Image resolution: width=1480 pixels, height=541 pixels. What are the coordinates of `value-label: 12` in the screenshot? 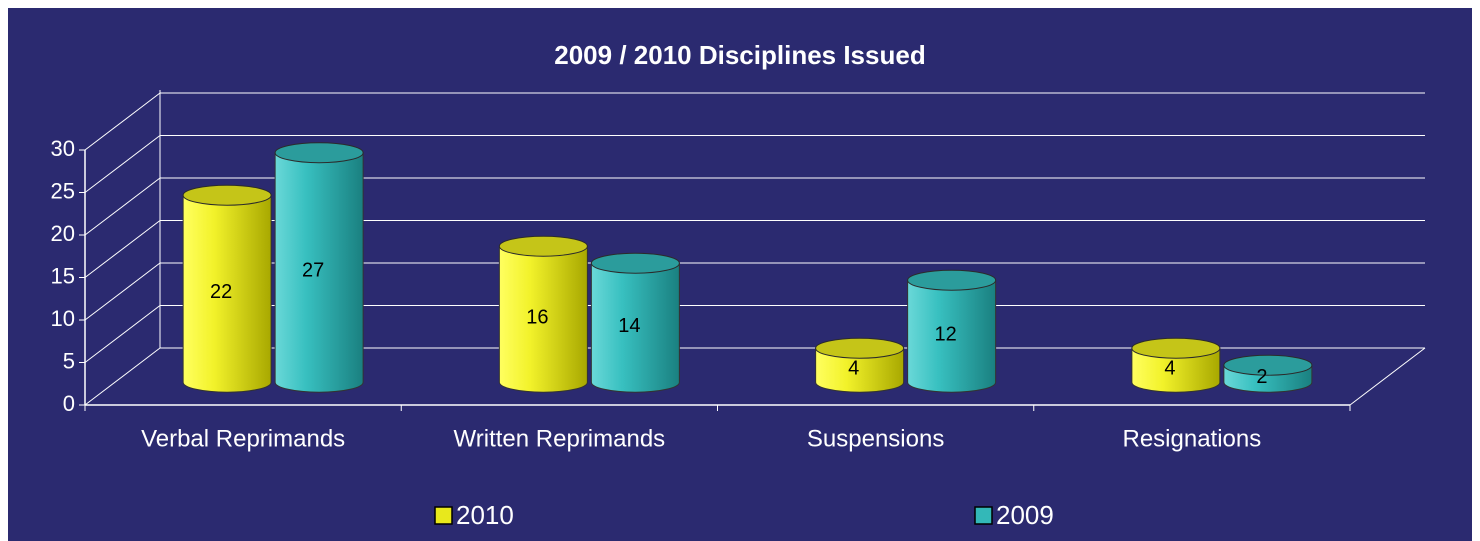 It's located at (946, 334).